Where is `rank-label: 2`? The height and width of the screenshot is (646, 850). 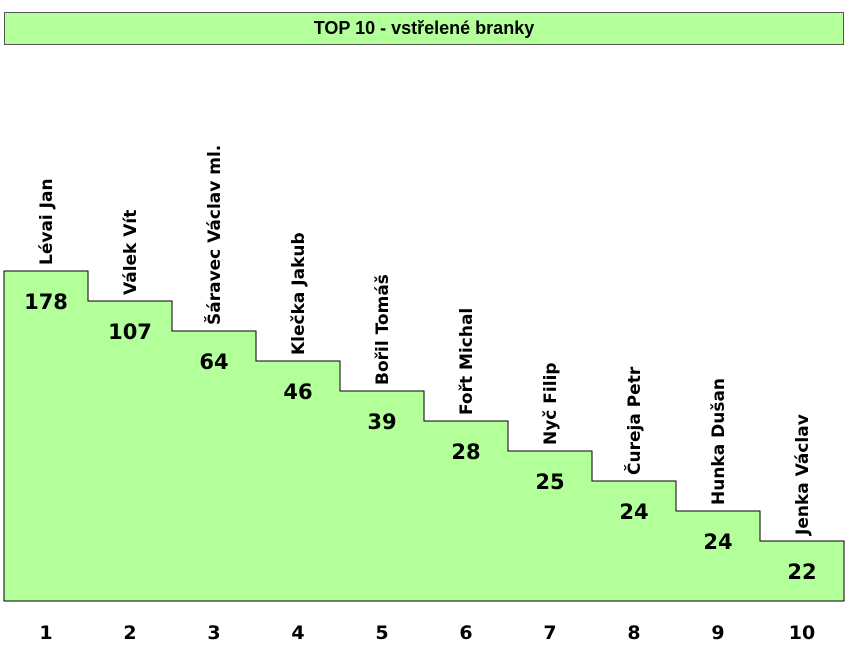 rank-label: 2 is located at coordinates (129, 633).